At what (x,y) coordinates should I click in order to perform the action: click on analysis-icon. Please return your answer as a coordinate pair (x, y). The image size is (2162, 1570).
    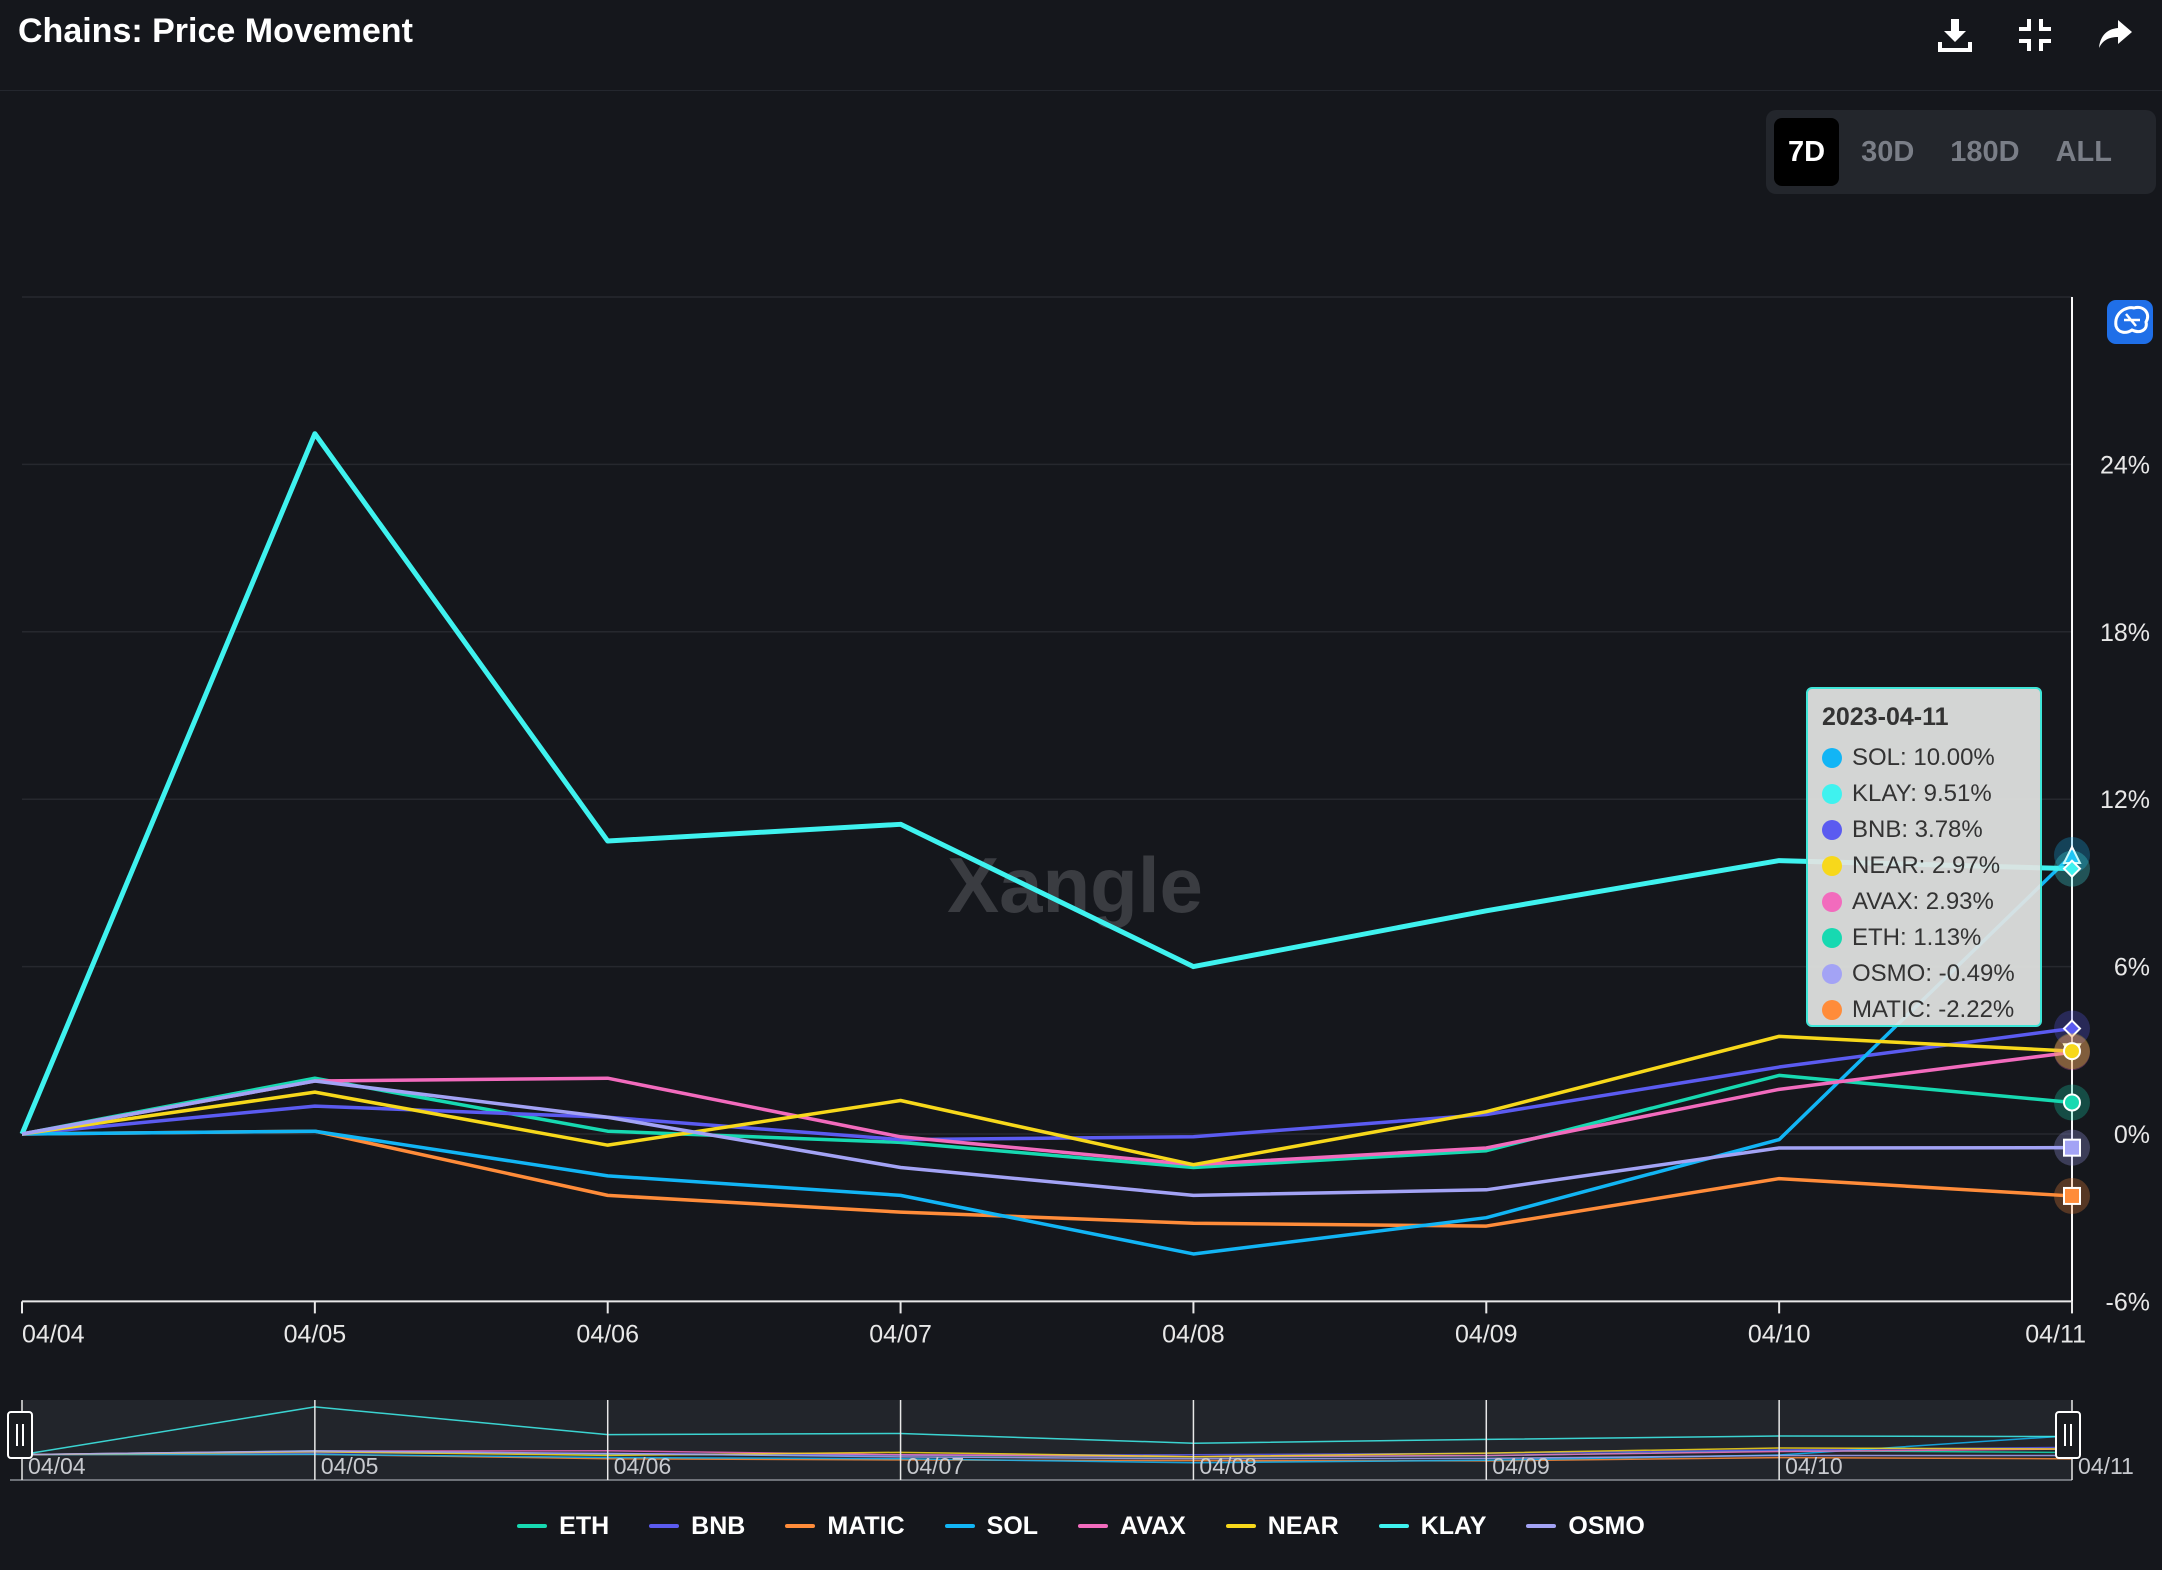
    Looking at the image, I should click on (2130, 322).